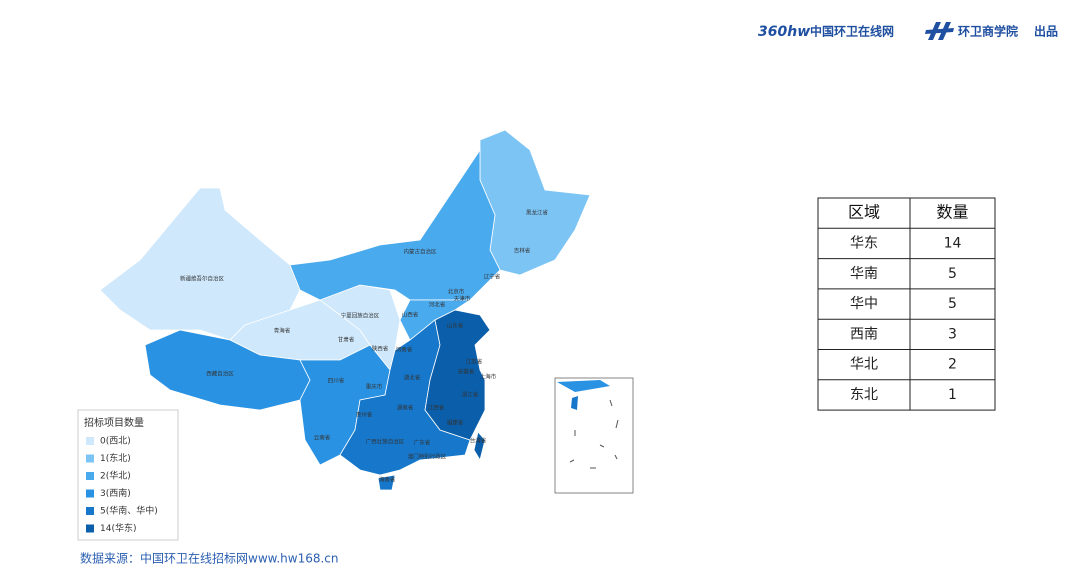 This screenshot has height=573, width=1080. Describe the element at coordinates (952, 334) in the screenshot. I see `table-cell: 3` at that location.